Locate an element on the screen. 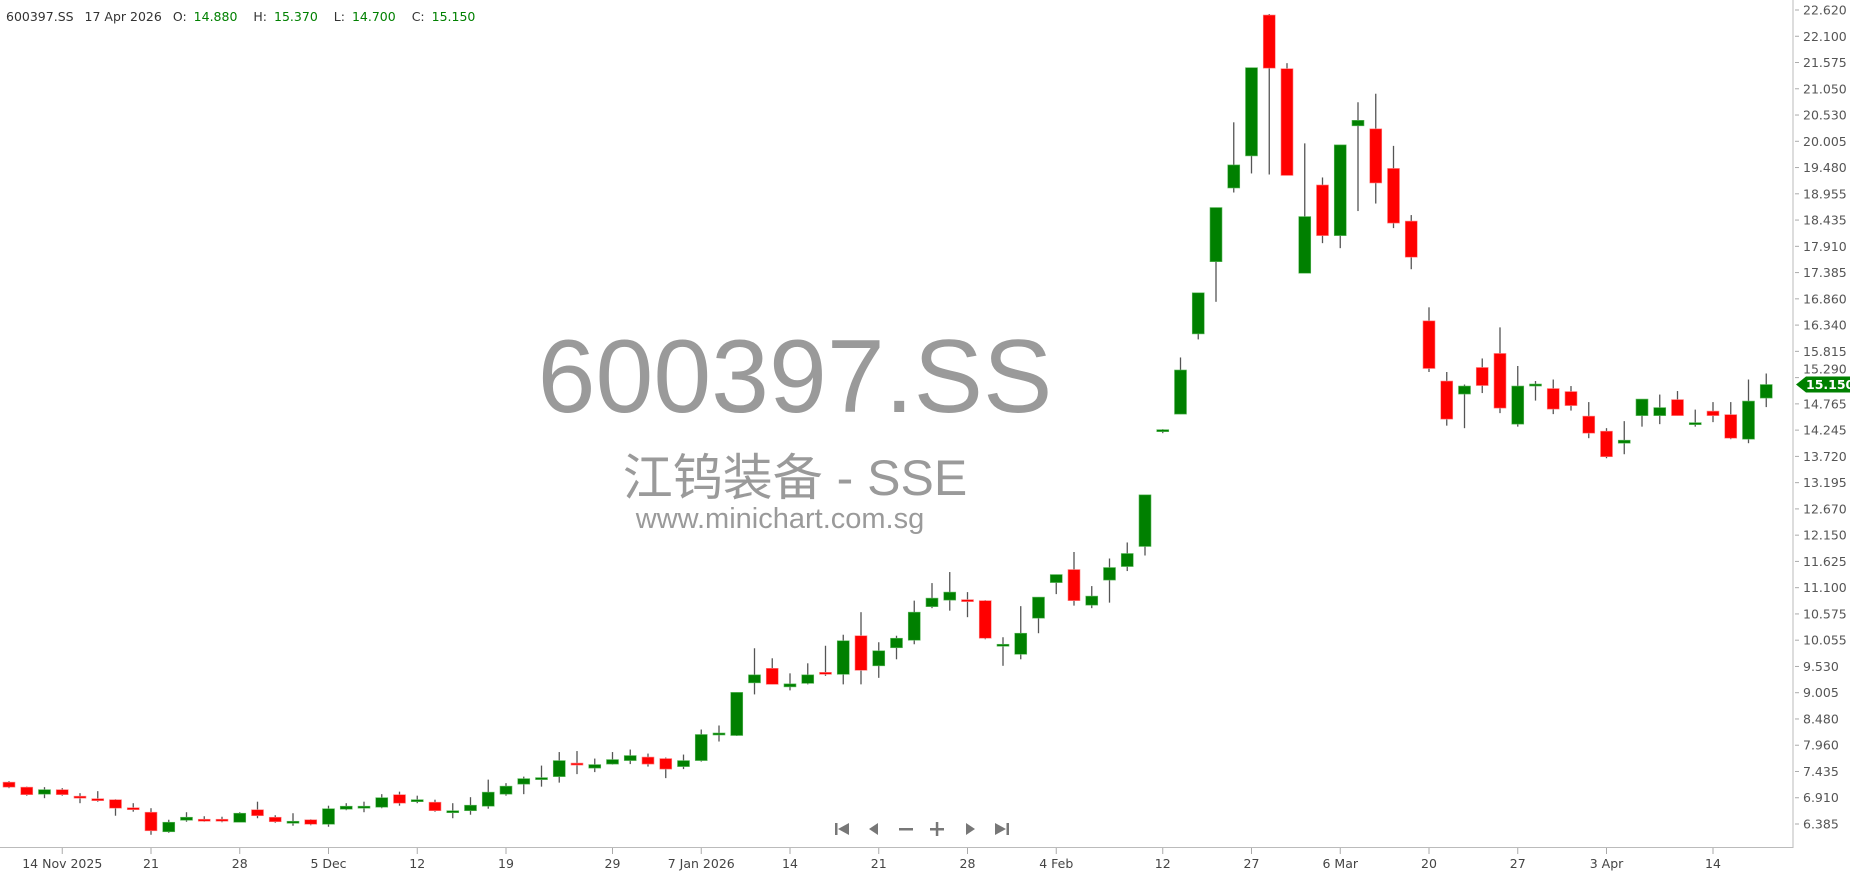  close-value: 15.150 is located at coordinates (453, 16).